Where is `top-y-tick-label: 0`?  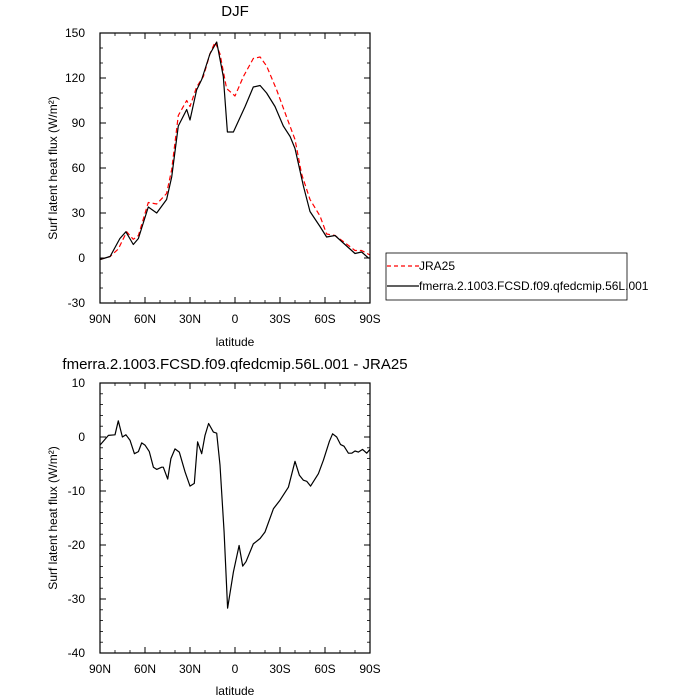
top-y-tick-label: 0 is located at coordinates (81, 258).